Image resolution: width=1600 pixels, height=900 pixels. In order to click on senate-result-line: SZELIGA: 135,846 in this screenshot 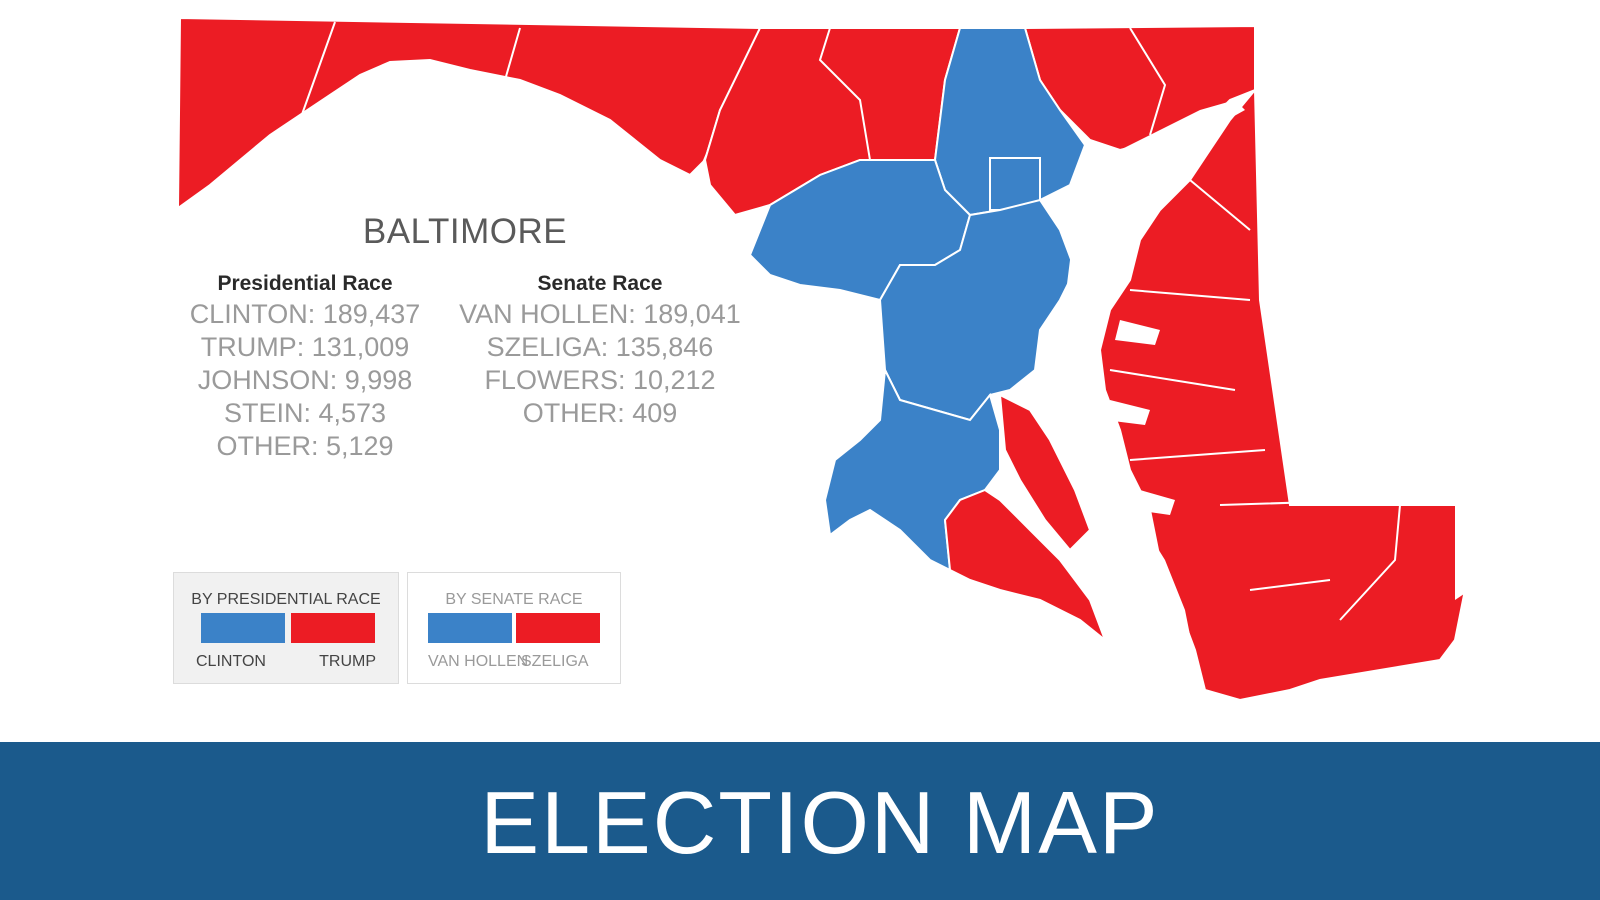, I will do `click(600, 347)`.